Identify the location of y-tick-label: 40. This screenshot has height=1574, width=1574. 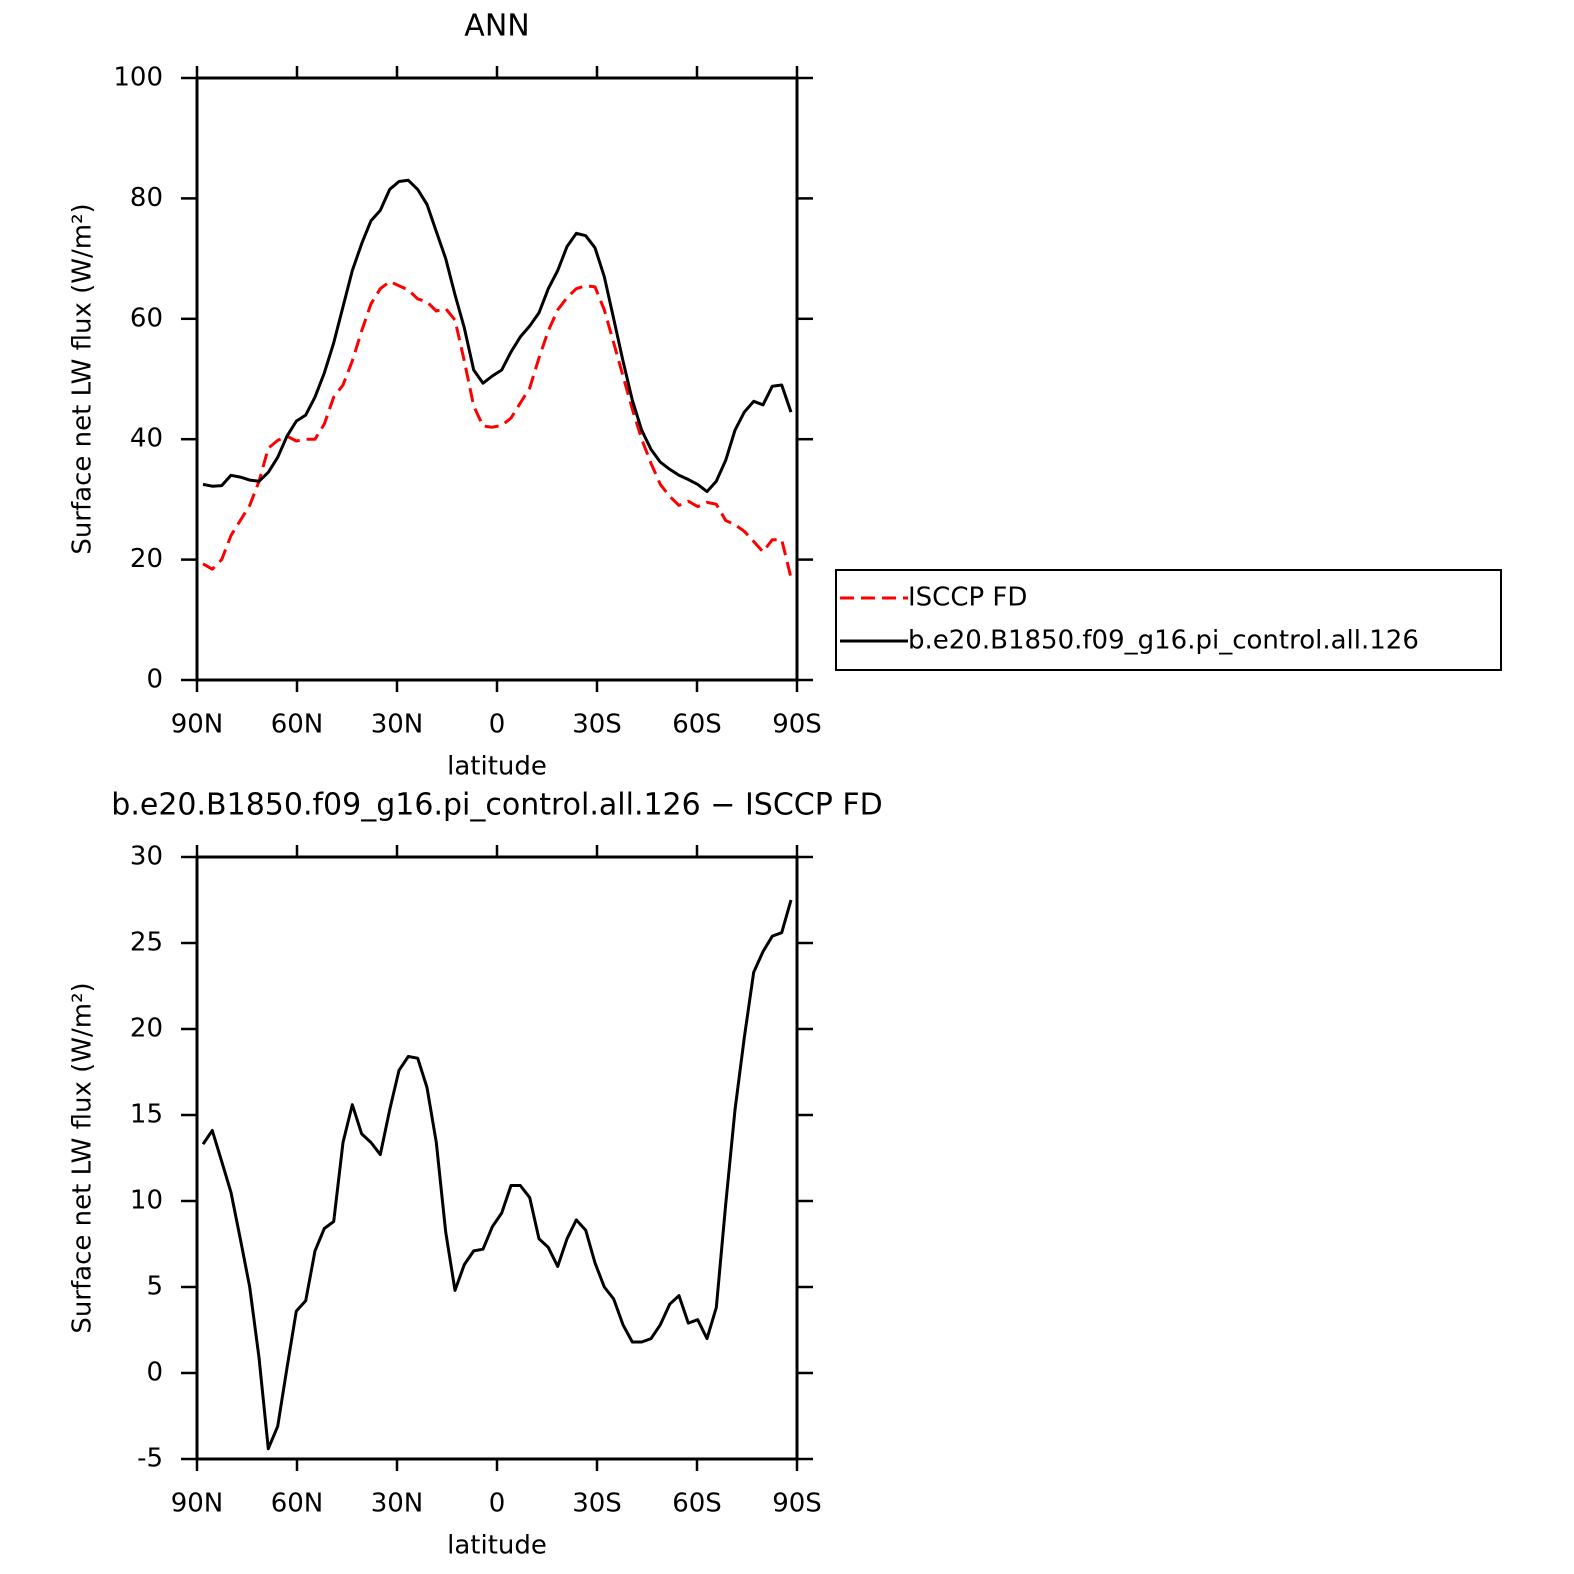
(146, 439).